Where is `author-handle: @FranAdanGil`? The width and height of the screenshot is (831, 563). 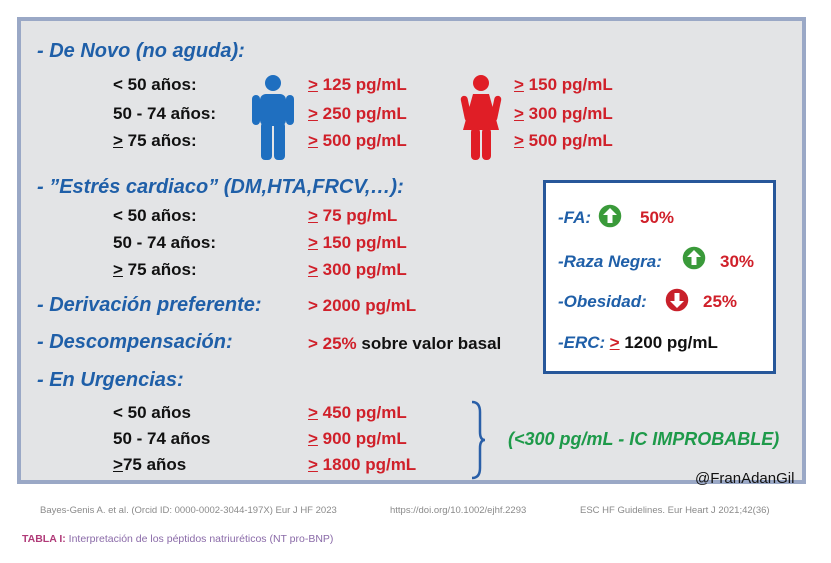
author-handle: @FranAdanGil is located at coordinates (745, 478).